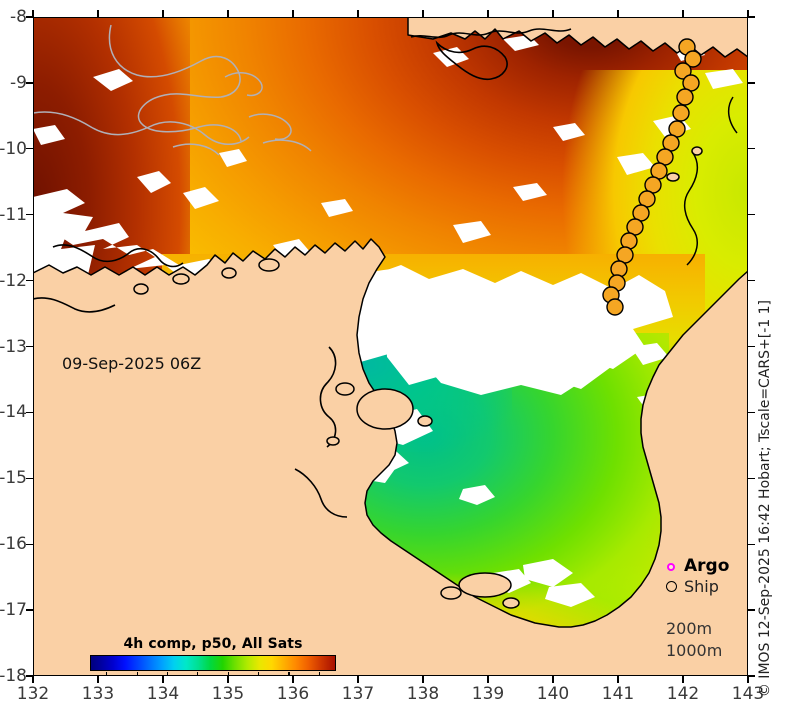 The width and height of the screenshot is (792, 716). I want to click on y-axis-label: -13, so click(13, 346).